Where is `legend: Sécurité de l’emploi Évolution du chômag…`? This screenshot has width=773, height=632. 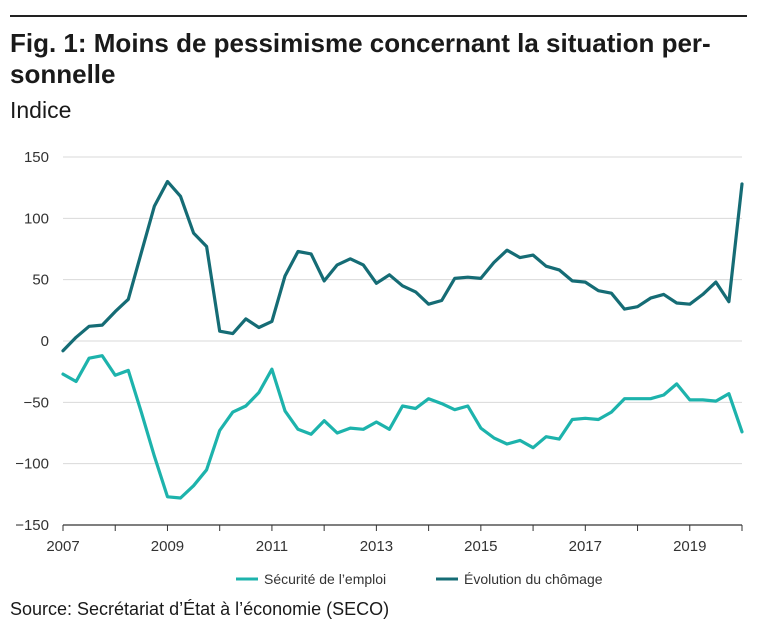 legend: Sécurité de l’emploi Évolution du chômag… is located at coordinates (419, 579).